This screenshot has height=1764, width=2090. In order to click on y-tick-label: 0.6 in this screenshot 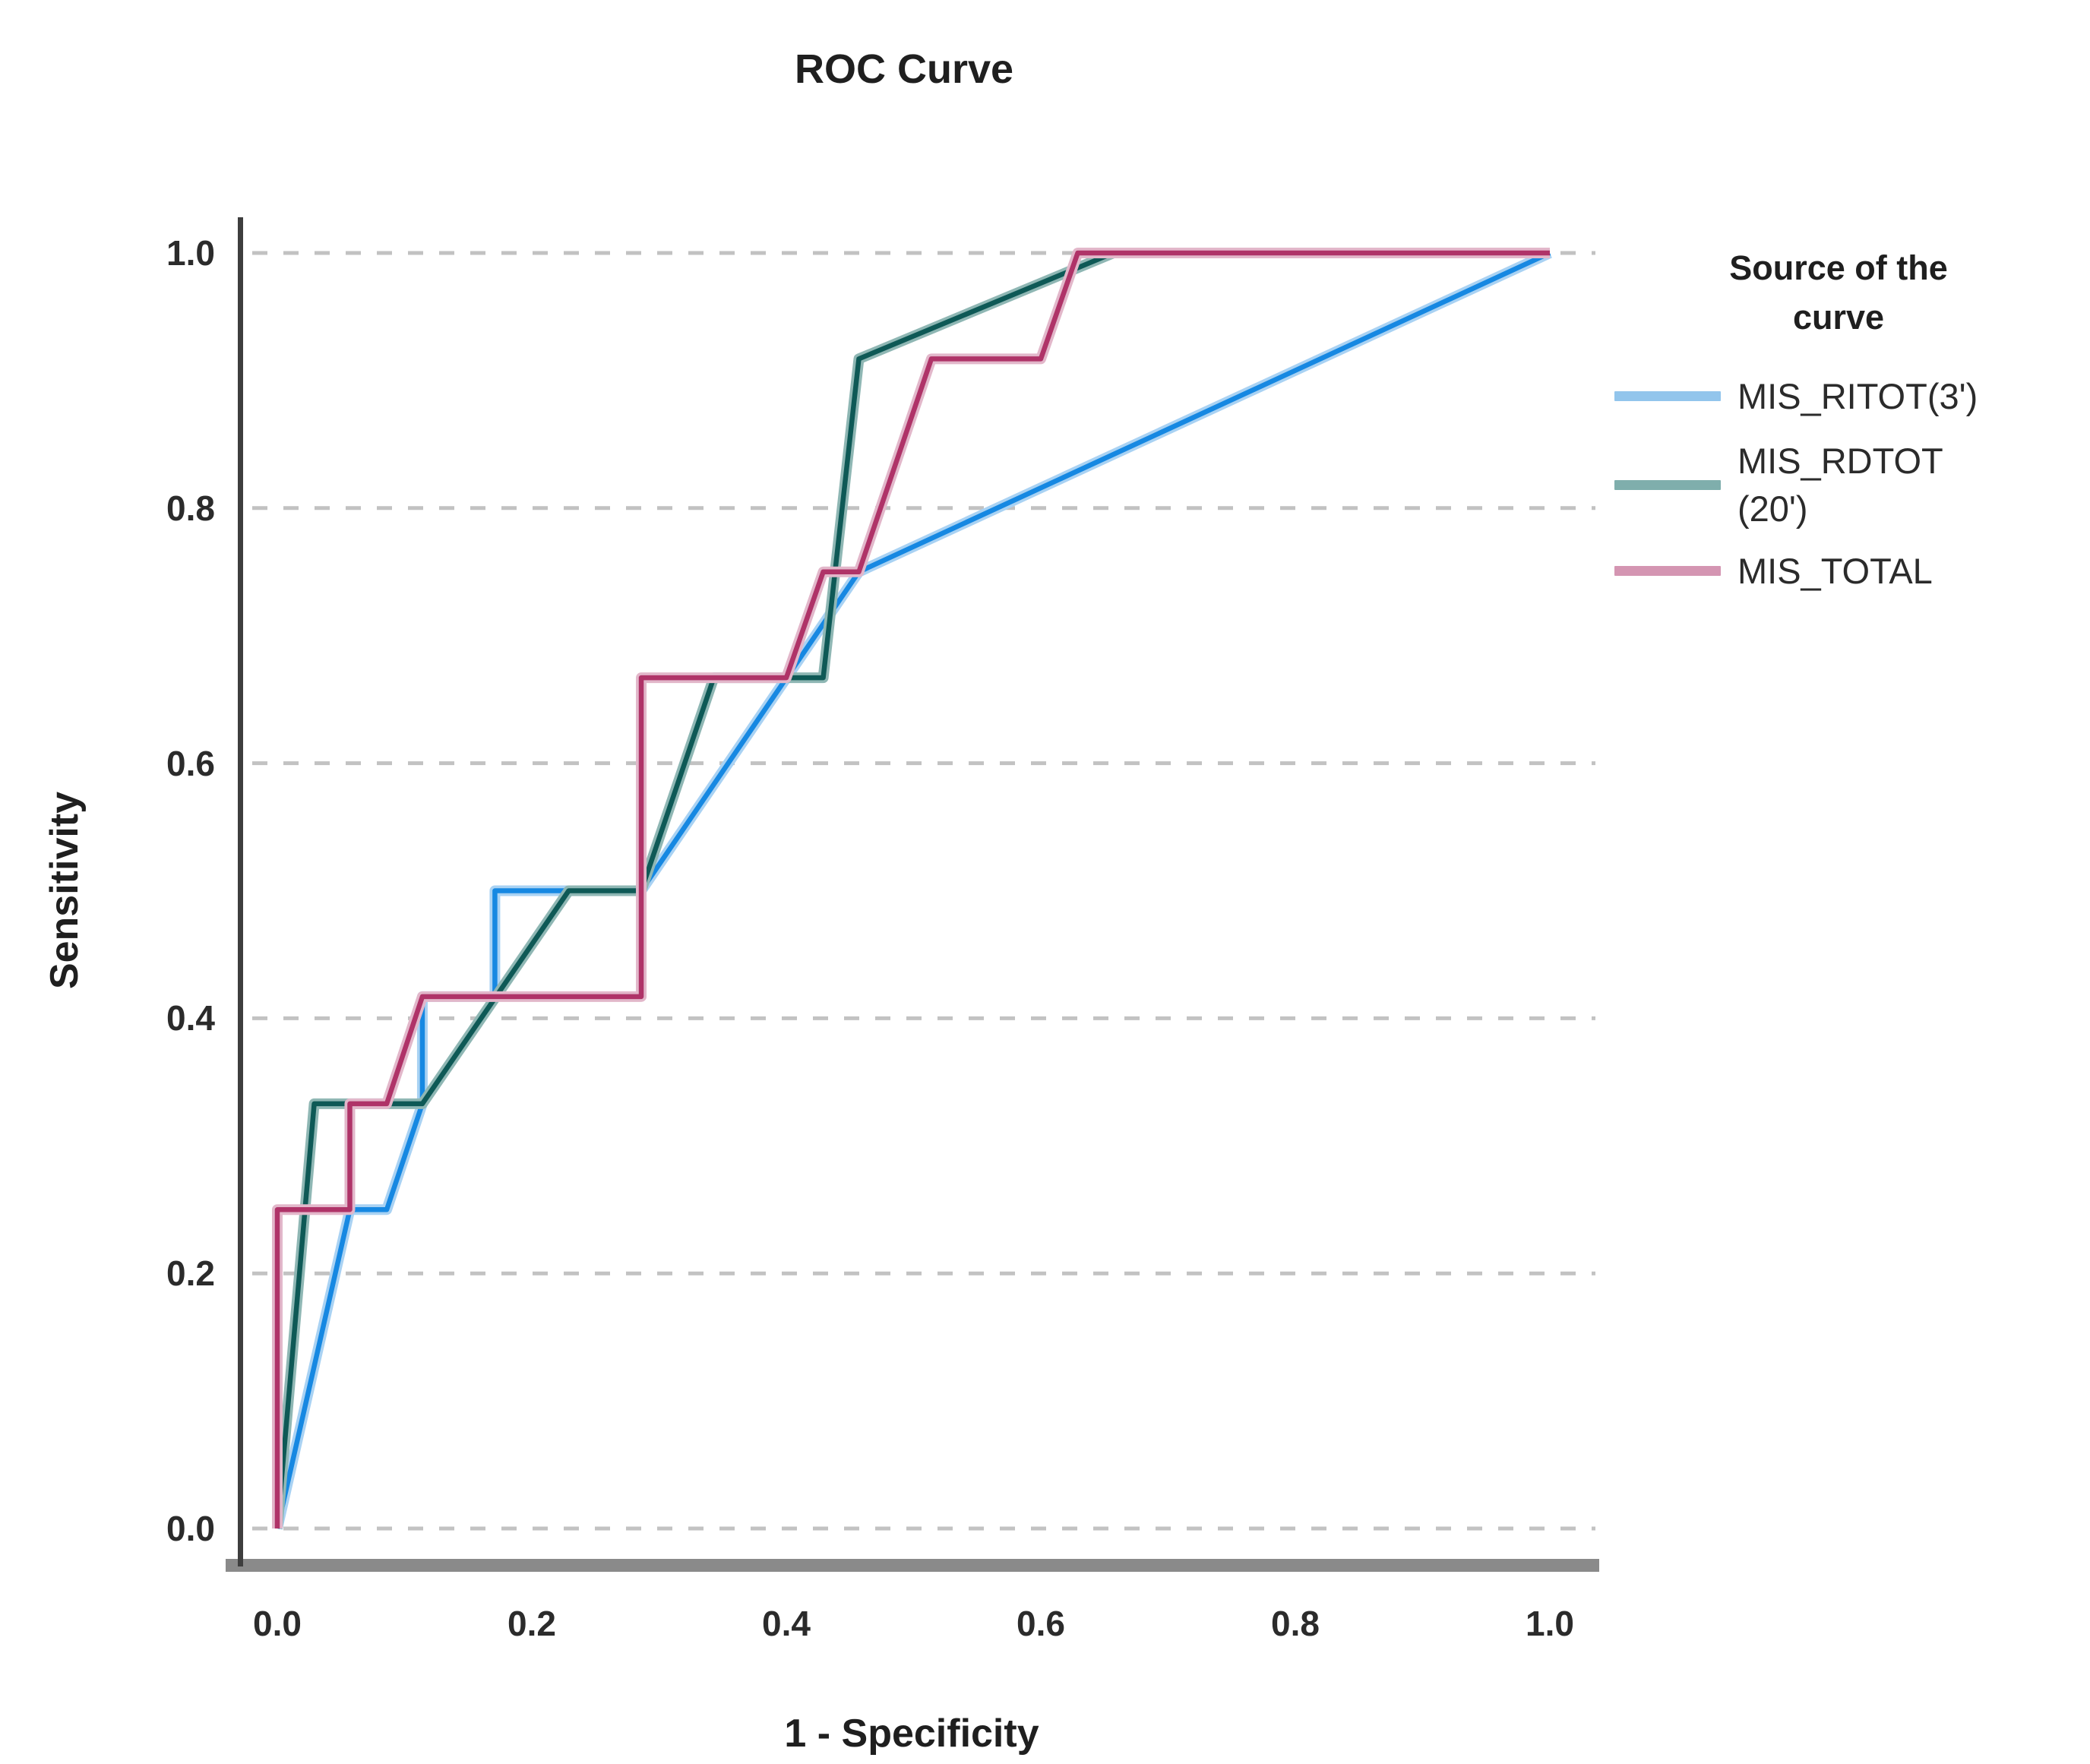, I will do `click(190, 763)`.